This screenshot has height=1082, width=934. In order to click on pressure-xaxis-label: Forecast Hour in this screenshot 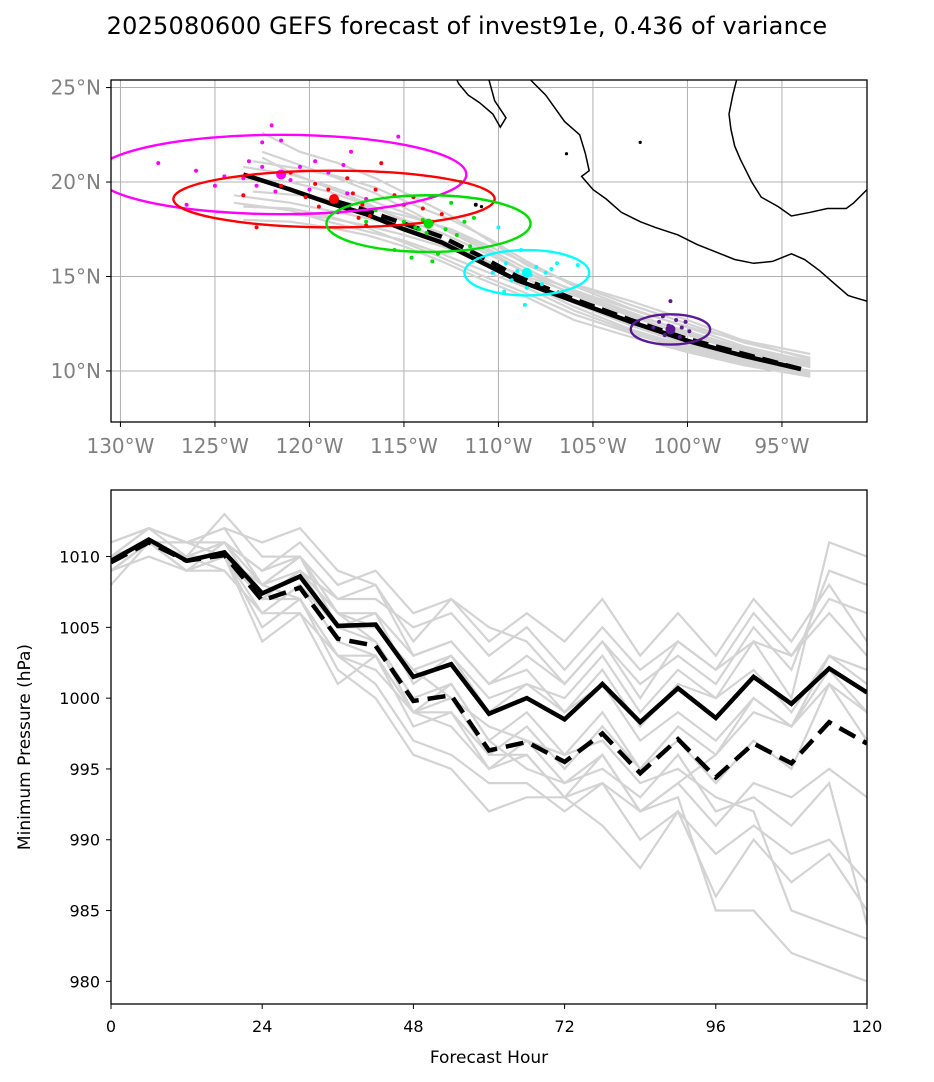, I will do `click(489, 1058)`.